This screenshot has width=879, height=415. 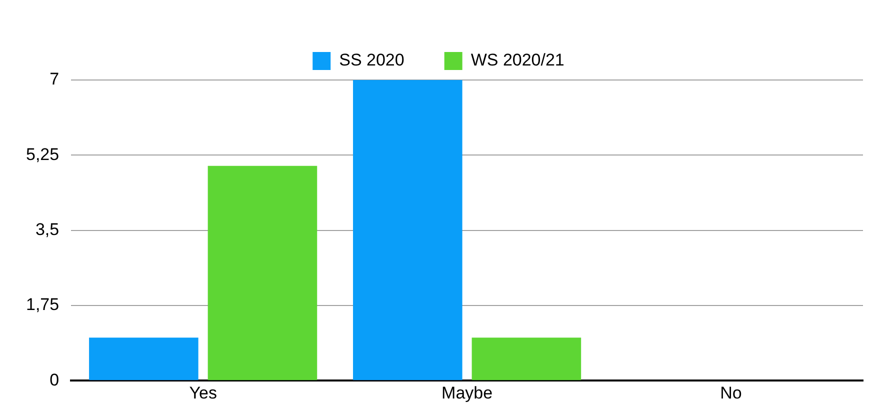 What do you see at coordinates (731, 392) in the screenshot?
I see `x-tick-label: No` at bounding box center [731, 392].